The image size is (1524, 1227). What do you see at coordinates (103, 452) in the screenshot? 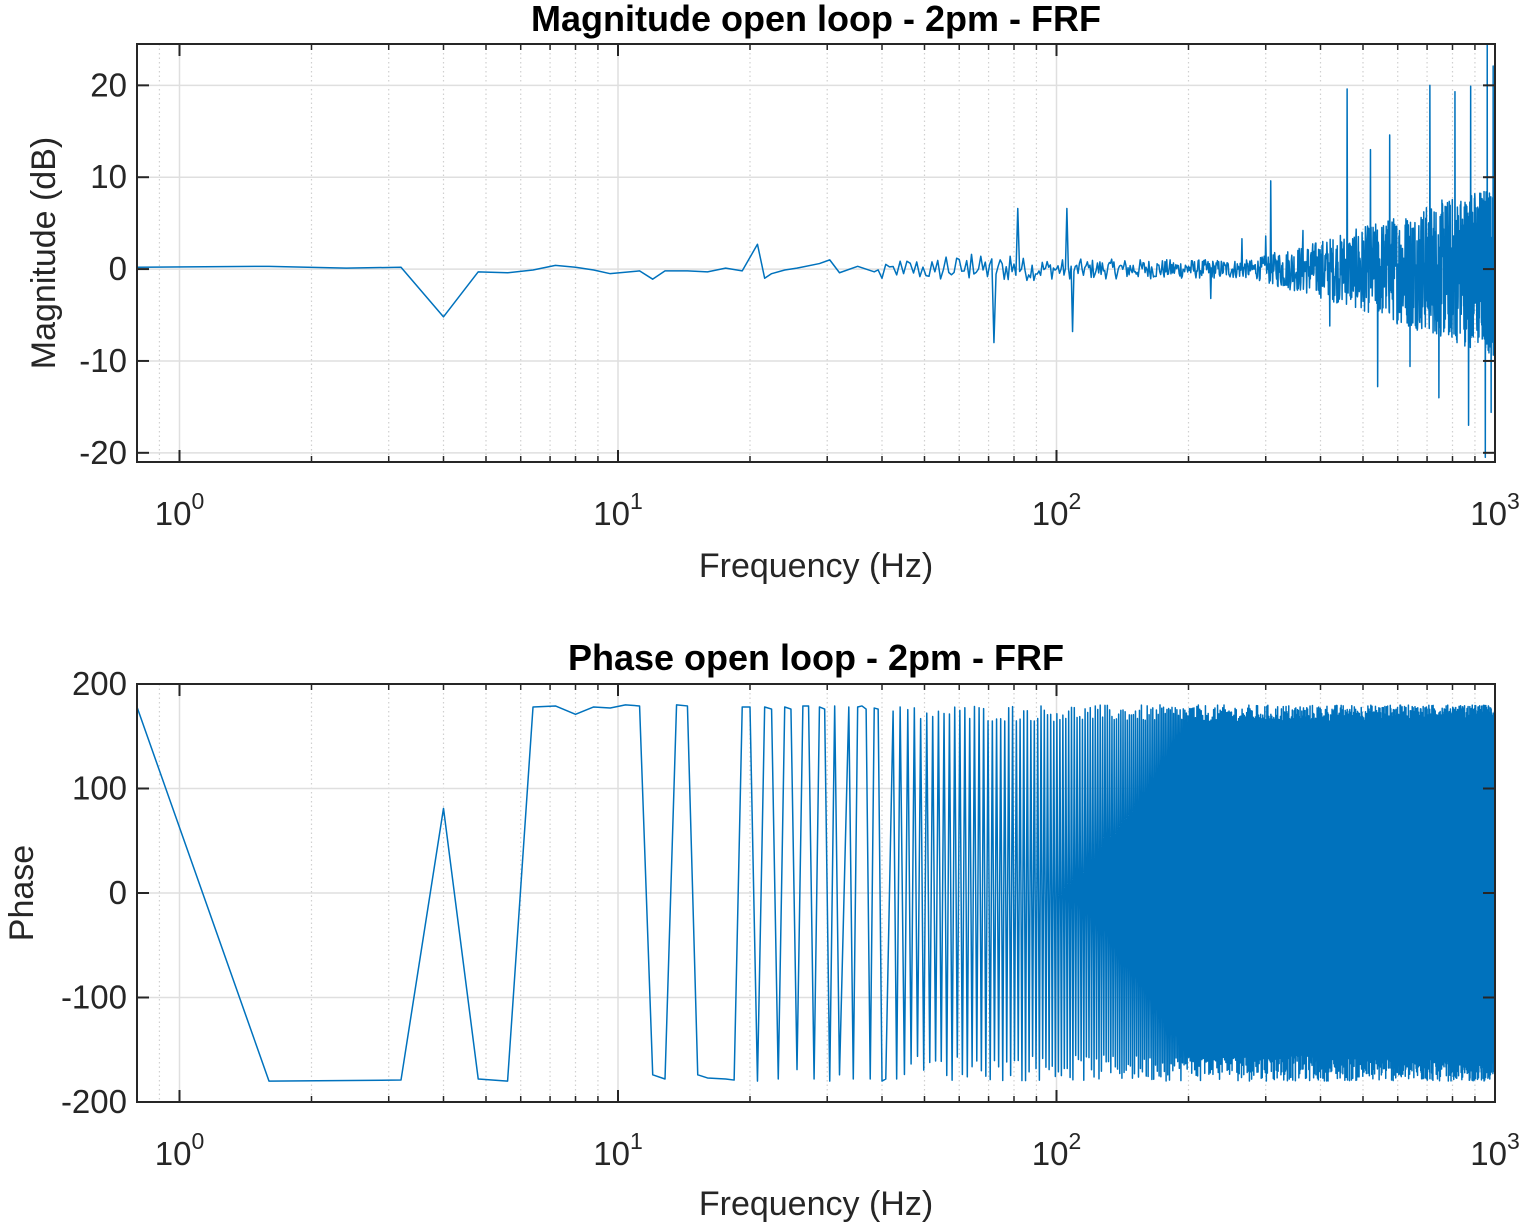
I see `y-tick-label: -20` at bounding box center [103, 452].